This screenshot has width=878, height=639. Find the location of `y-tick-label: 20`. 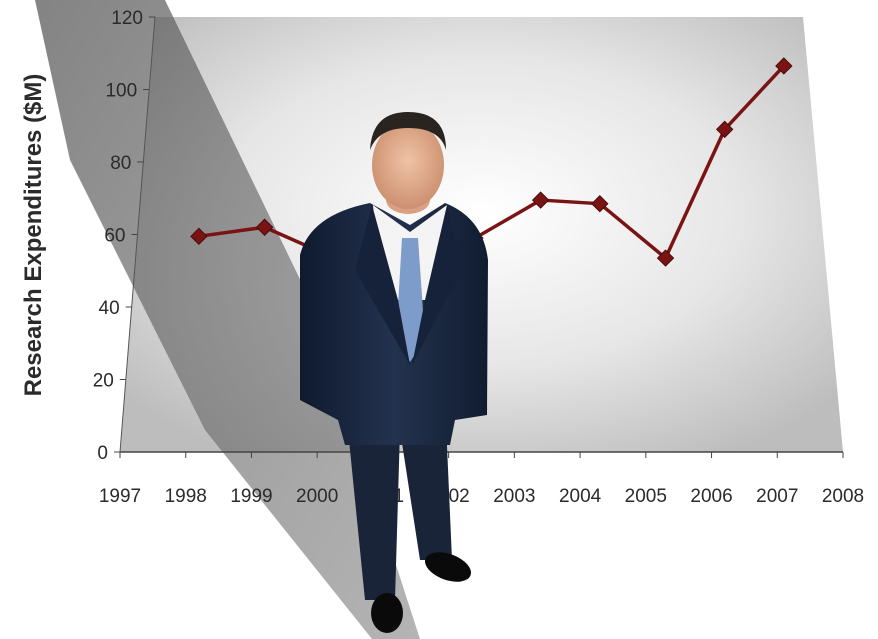

y-tick-label: 20 is located at coordinates (103, 381).